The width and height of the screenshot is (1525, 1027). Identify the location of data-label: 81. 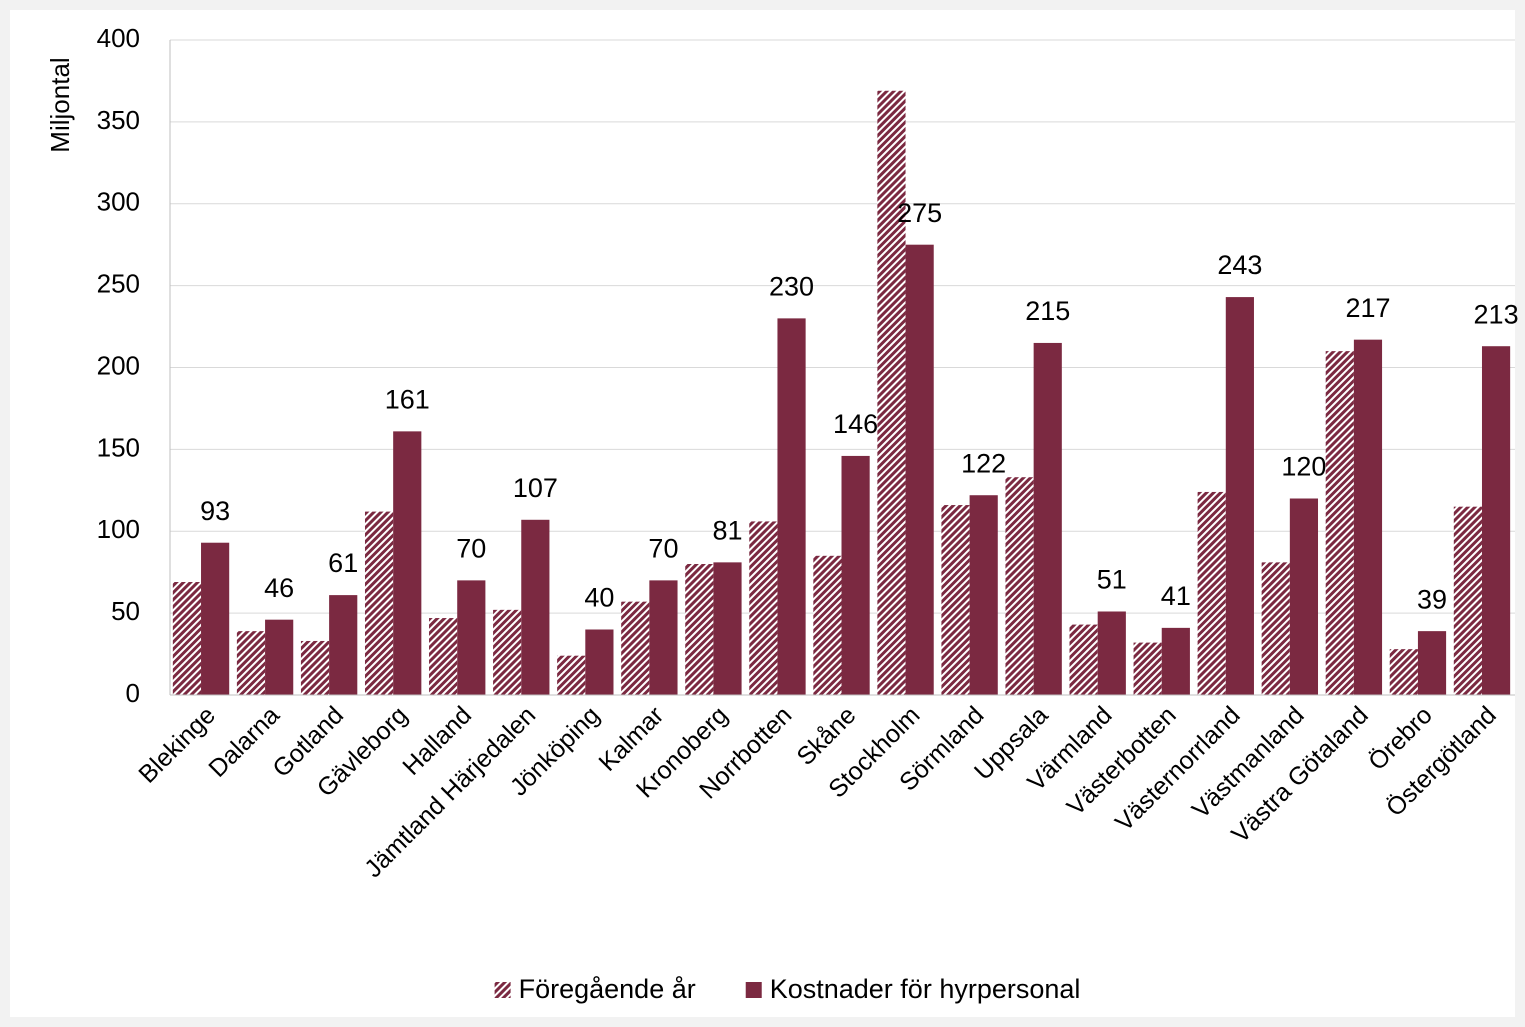
(727, 530).